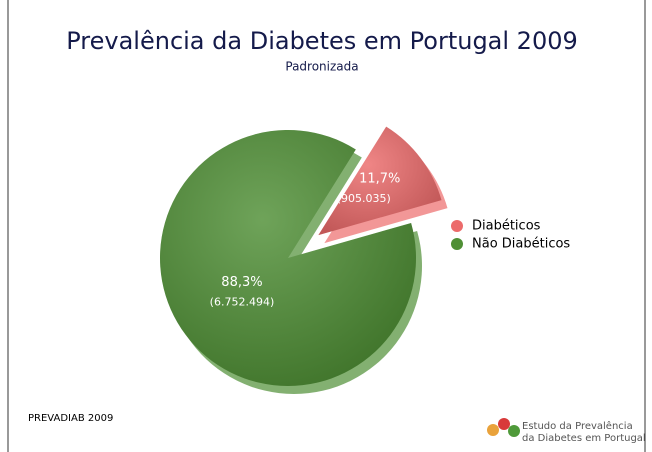  What do you see at coordinates (241, 282) in the screenshot?
I see `value-label: 88,3%` at bounding box center [241, 282].